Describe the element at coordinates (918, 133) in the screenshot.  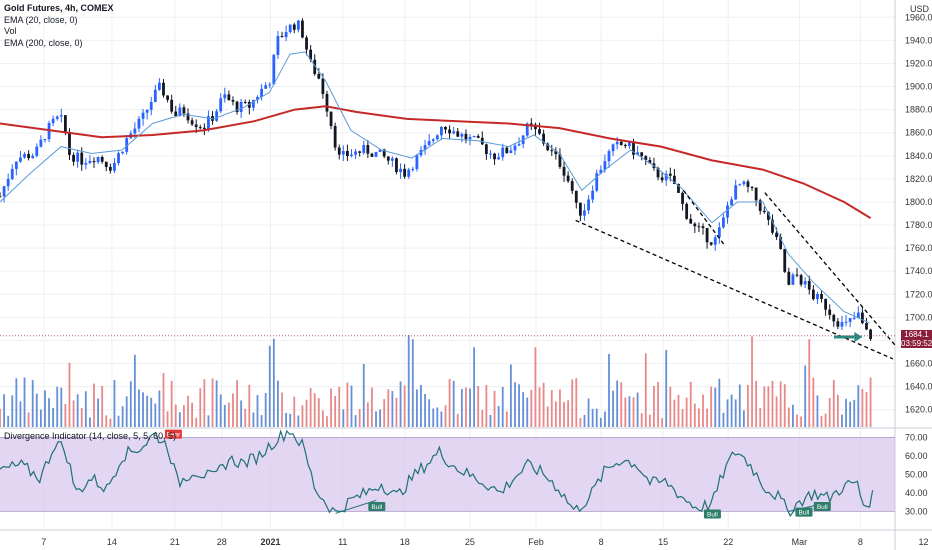
I see `price-tick-label: 1860.0` at that location.